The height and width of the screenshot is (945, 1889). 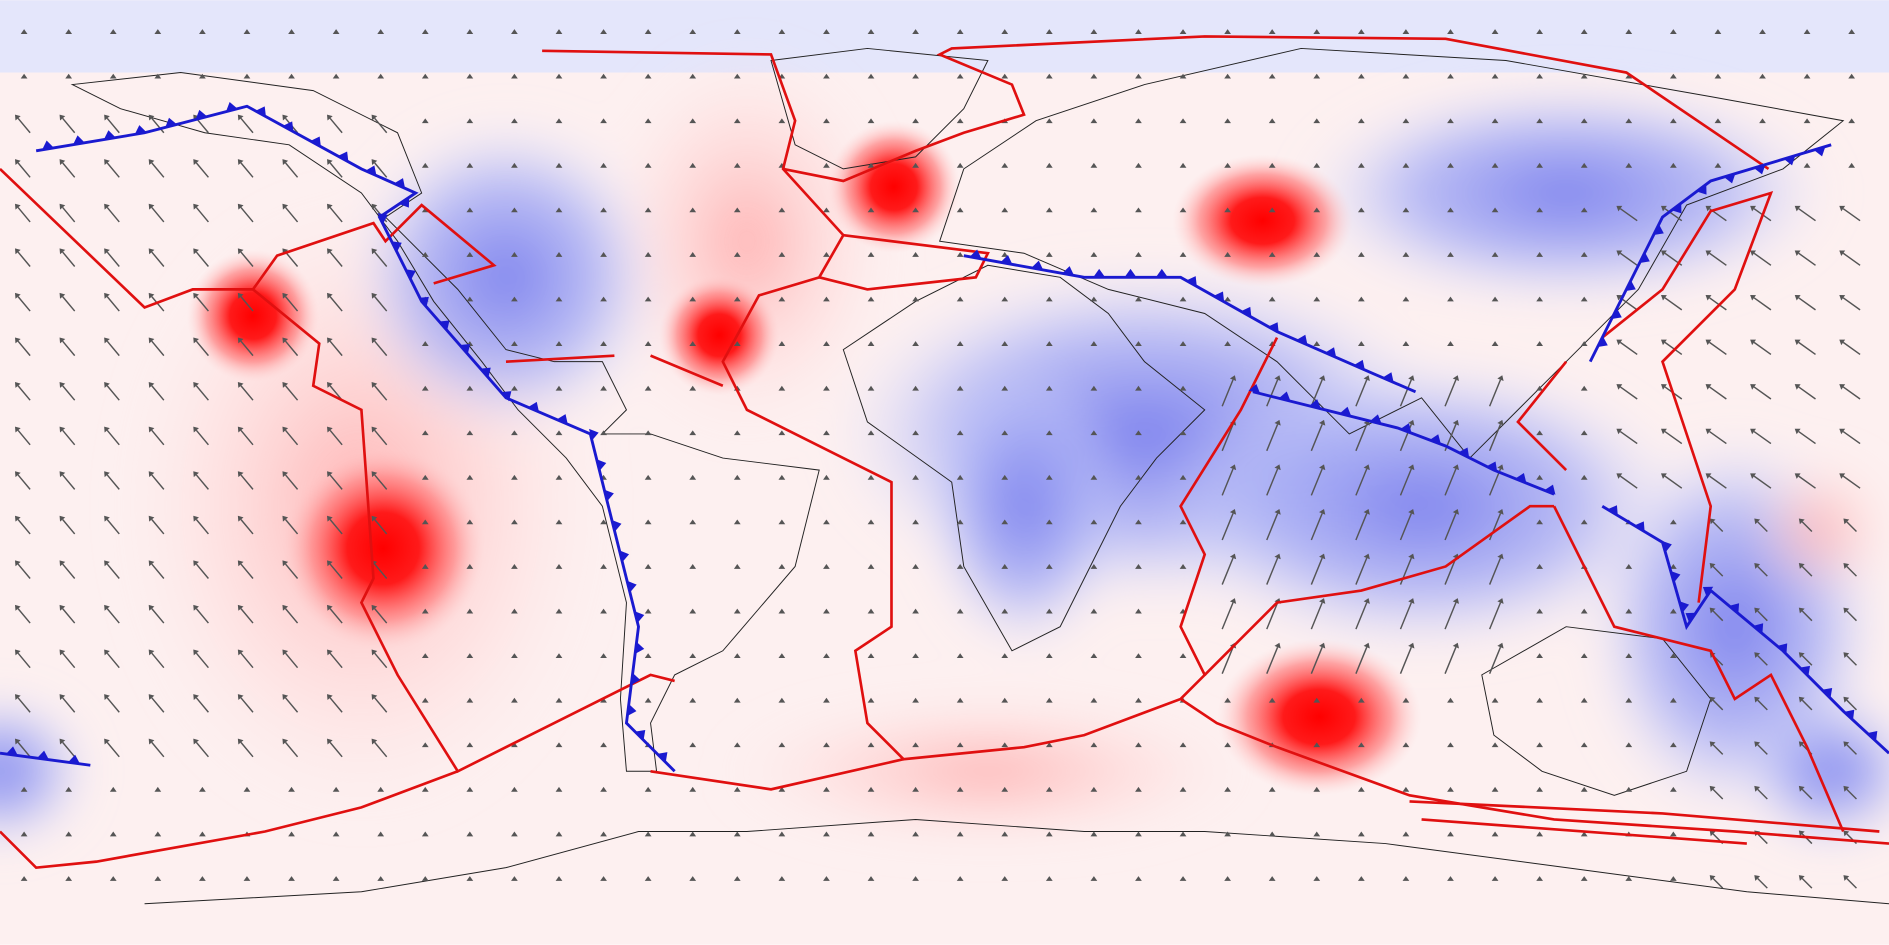 What do you see at coordinates (987, 771) in the screenshot?
I see `southern-halo` at bounding box center [987, 771].